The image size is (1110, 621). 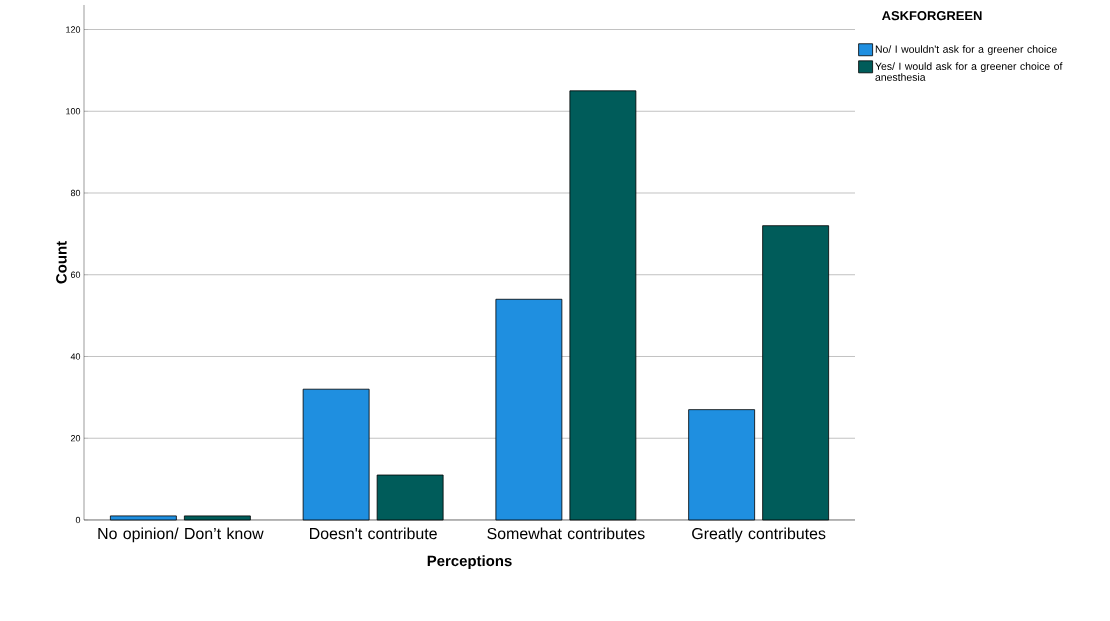 What do you see at coordinates (73, 29) in the screenshot?
I see `y-tick-label: 120` at bounding box center [73, 29].